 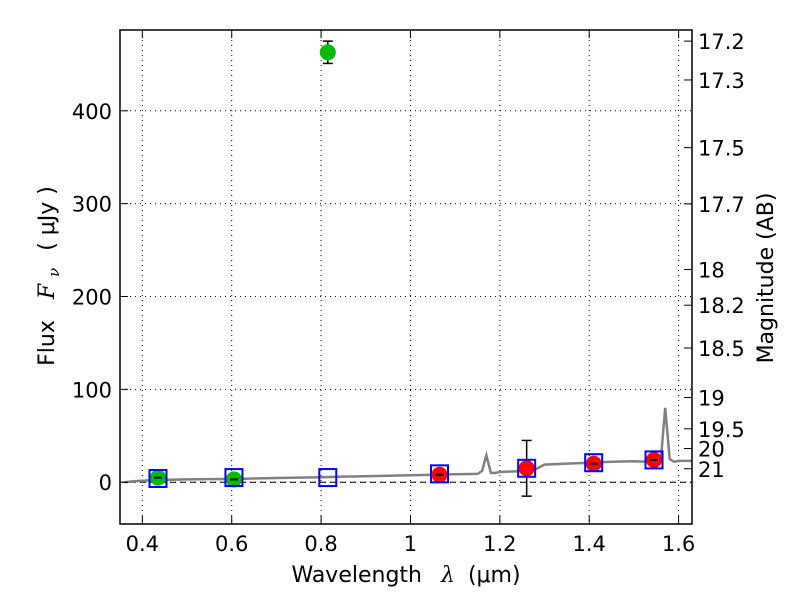 I want to click on y2-tick-label: 19, so click(x=711, y=399).